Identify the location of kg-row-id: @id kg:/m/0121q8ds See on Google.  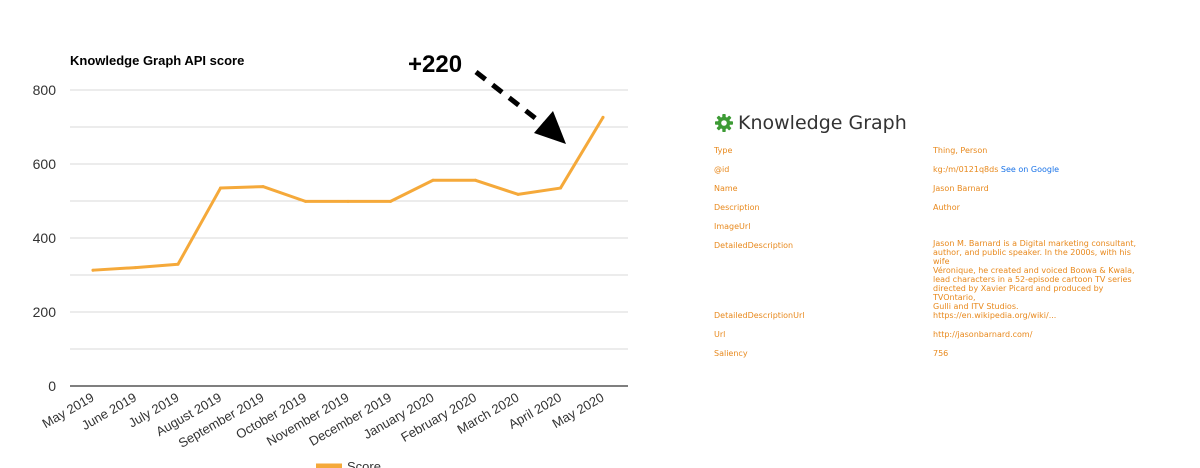
(944, 174).